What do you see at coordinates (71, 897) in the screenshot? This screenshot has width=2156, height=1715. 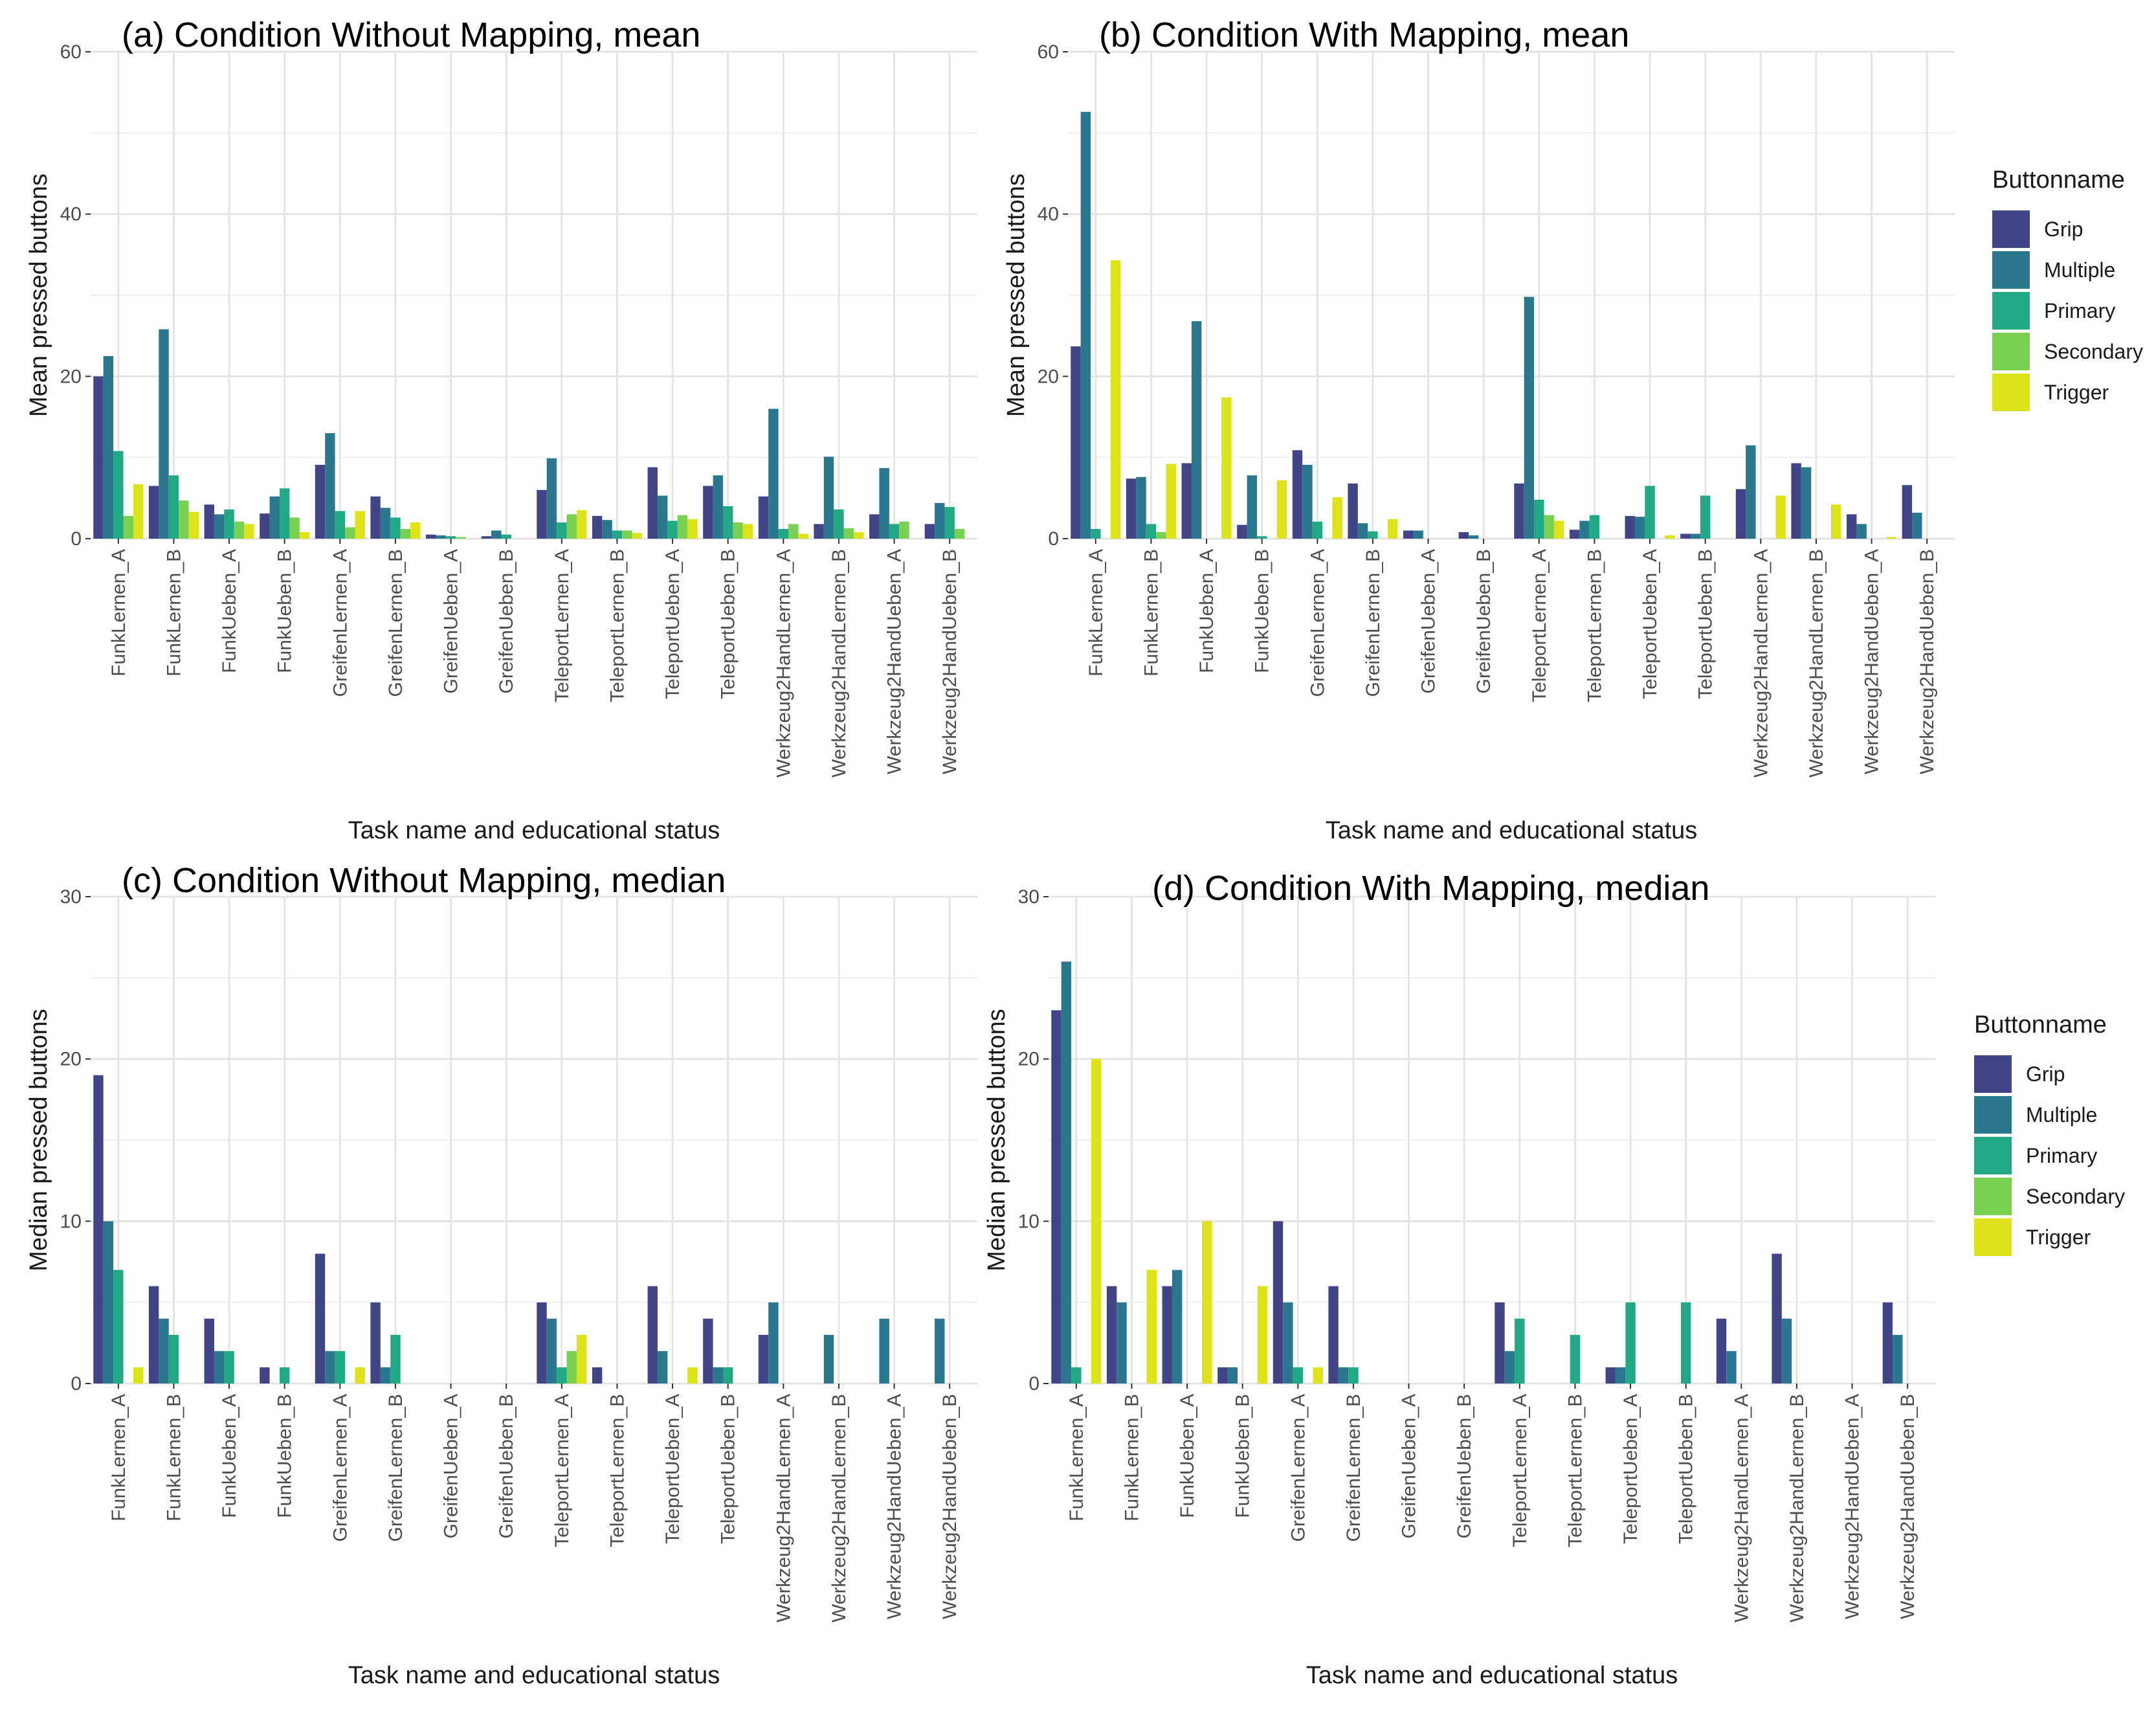 I see `y-tick-label: 30` at bounding box center [71, 897].